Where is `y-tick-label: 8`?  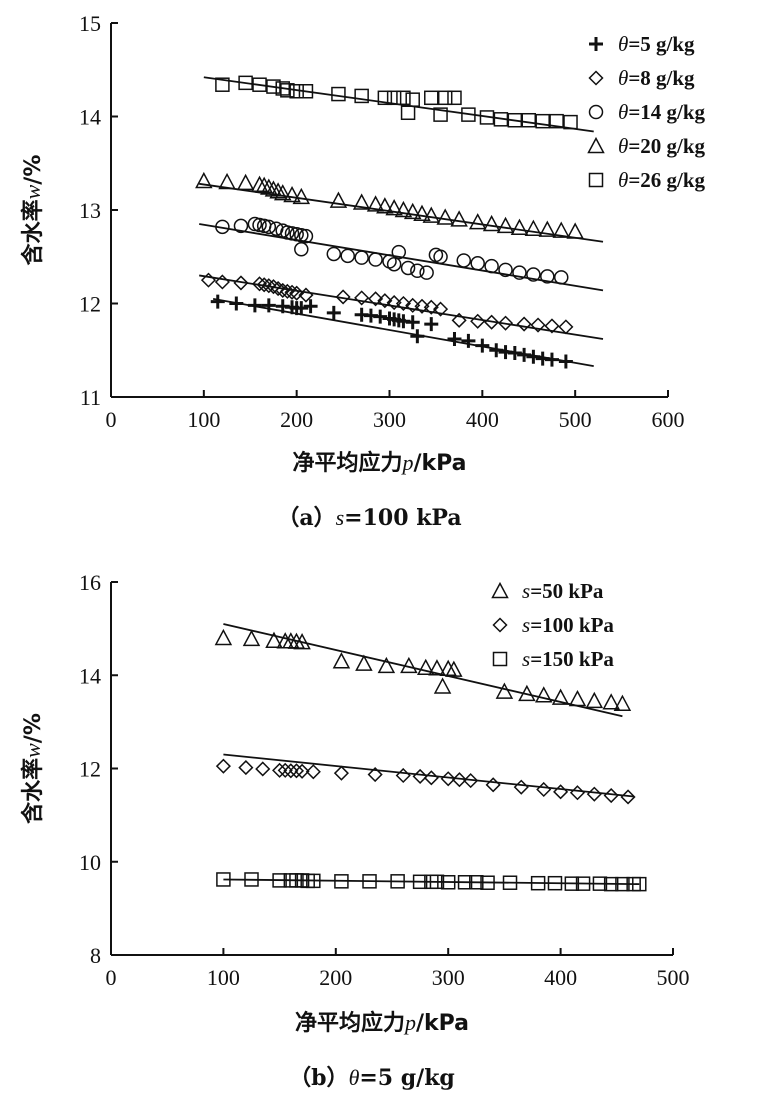
y-tick-label: 8 is located at coordinates (95, 955).